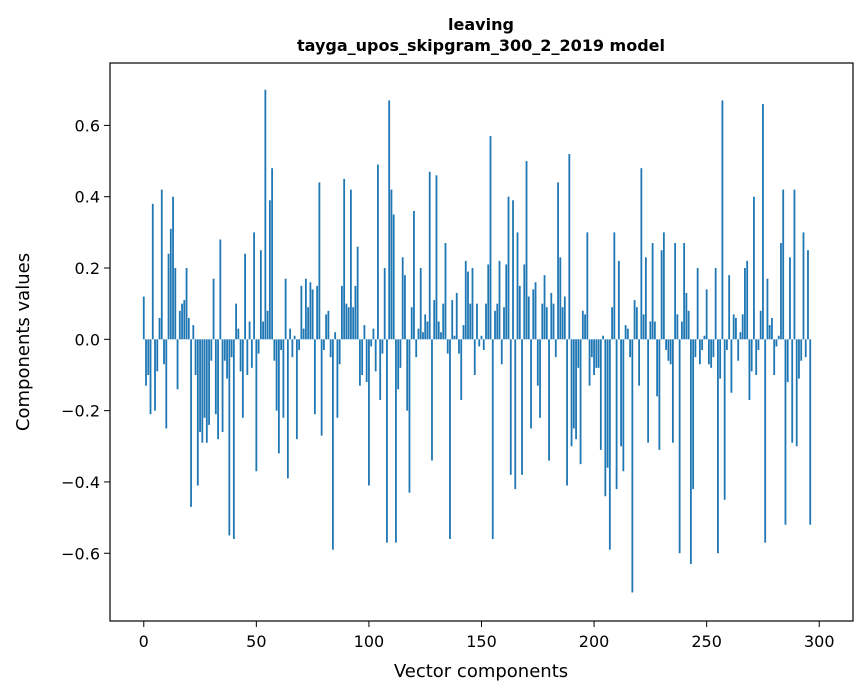 The width and height of the screenshot is (867, 696). I want to click on x-axis-label: Vector components, so click(481, 671).